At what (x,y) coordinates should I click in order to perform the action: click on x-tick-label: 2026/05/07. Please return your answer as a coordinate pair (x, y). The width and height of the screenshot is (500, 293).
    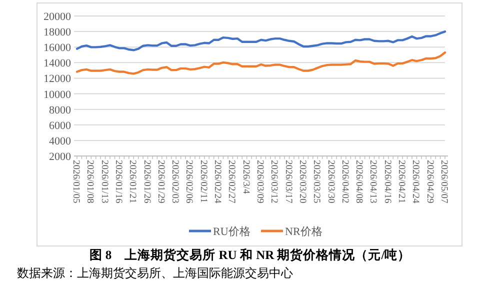
    Looking at the image, I should click on (443, 182).